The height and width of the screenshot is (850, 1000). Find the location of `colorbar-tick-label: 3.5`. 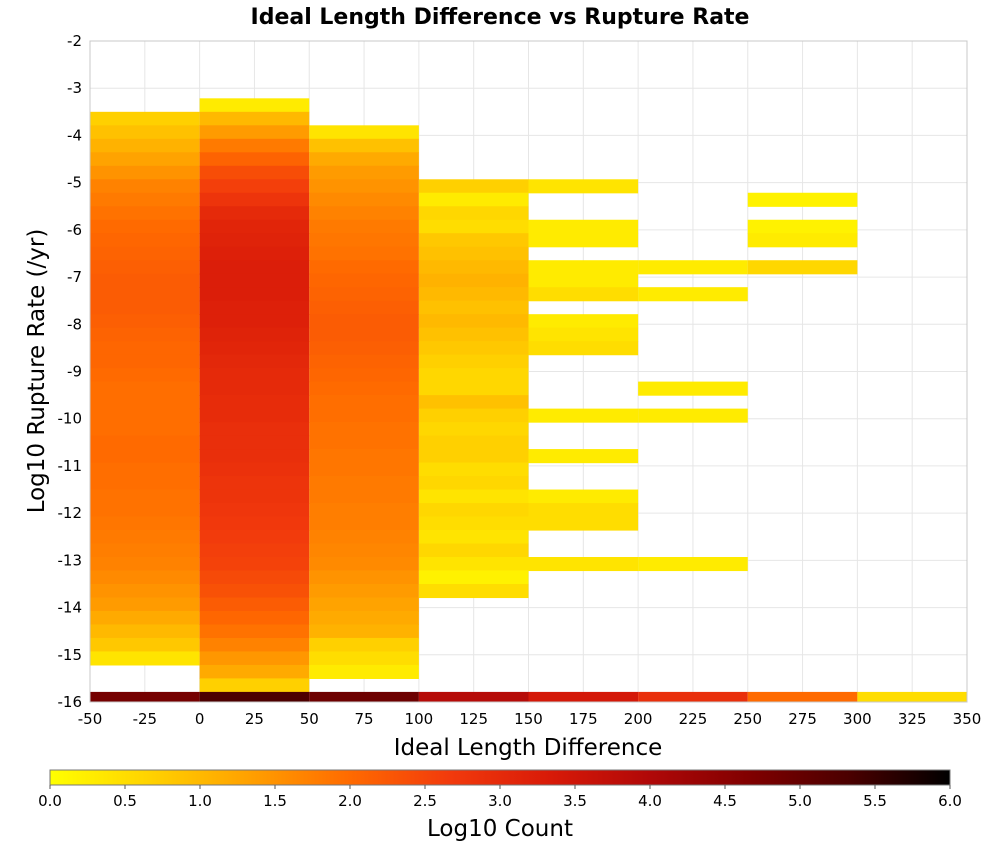

colorbar-tick-label: 3.5 is located at coordinates (575, 801).